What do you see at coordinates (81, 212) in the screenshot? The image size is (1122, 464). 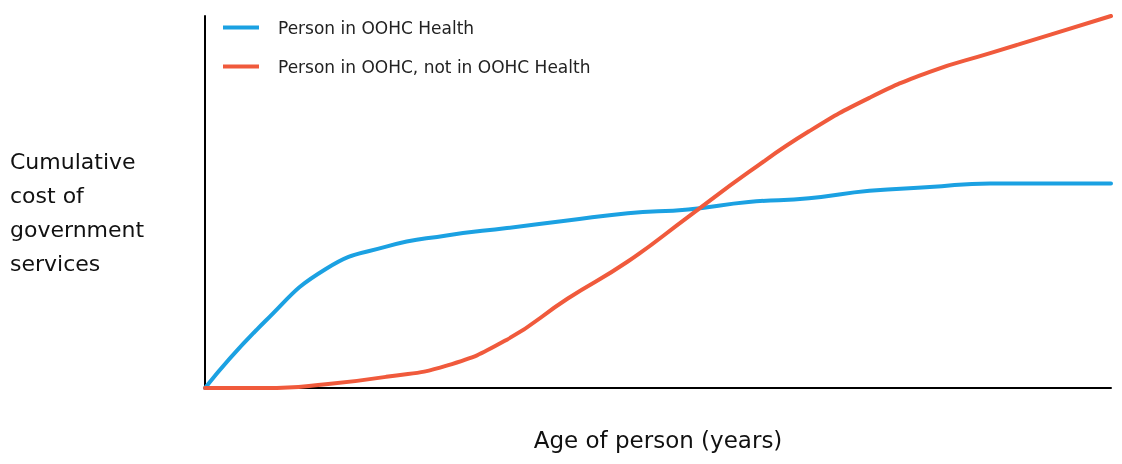 I see `y-axis-title: Cumulative cost of government services` at bounding box center [81, 212].